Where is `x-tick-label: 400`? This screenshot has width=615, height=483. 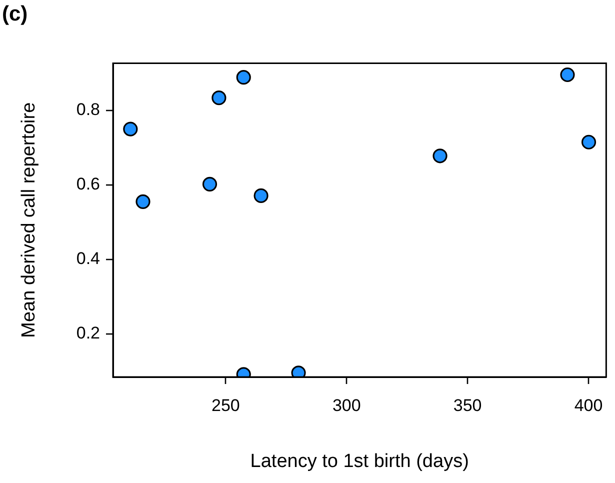 x-tick-label: 400 is located at coordinates (588, 405).